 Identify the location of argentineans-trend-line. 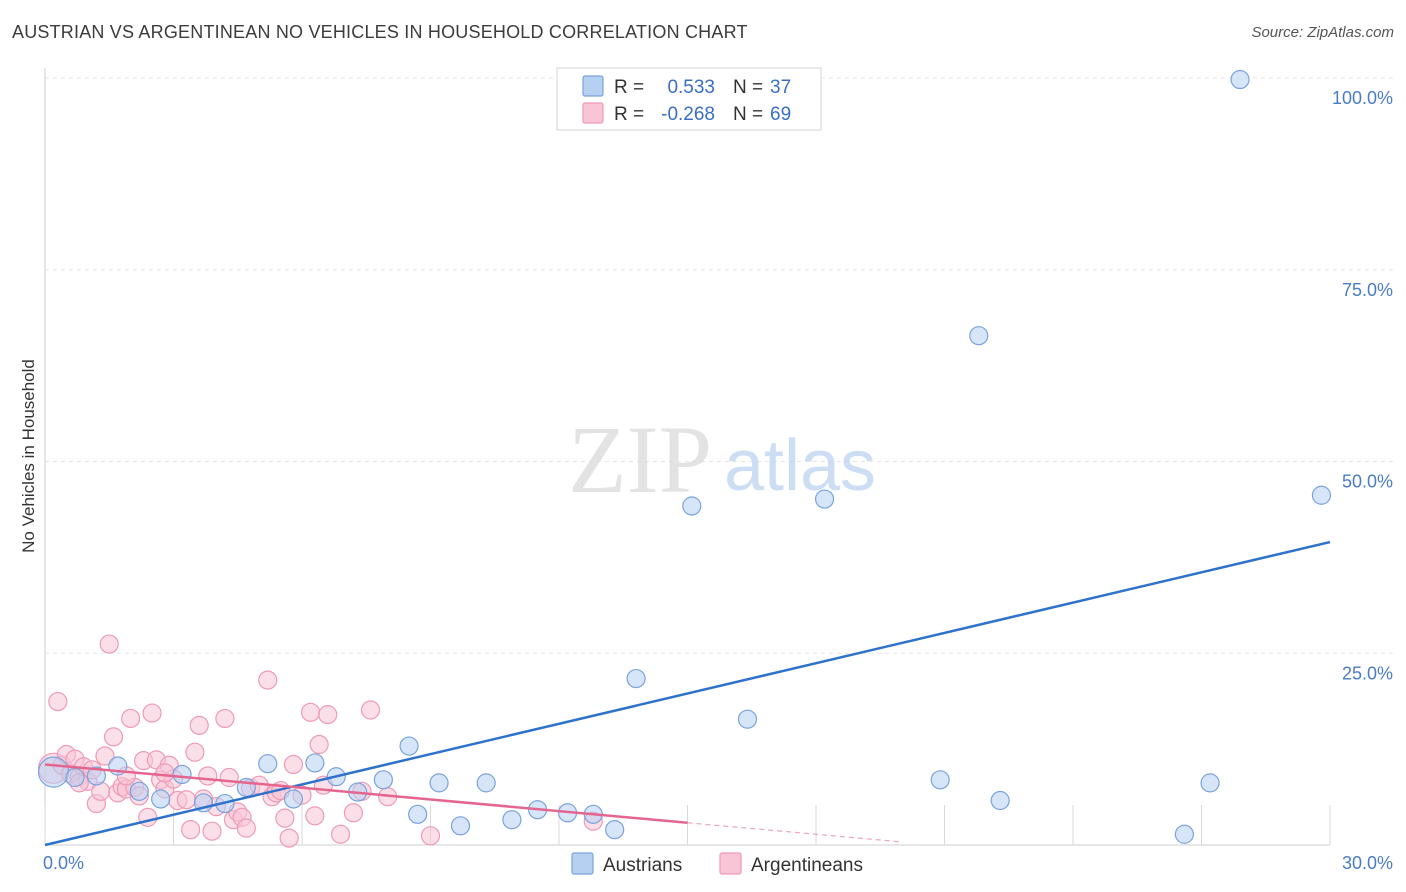
(366, 794).